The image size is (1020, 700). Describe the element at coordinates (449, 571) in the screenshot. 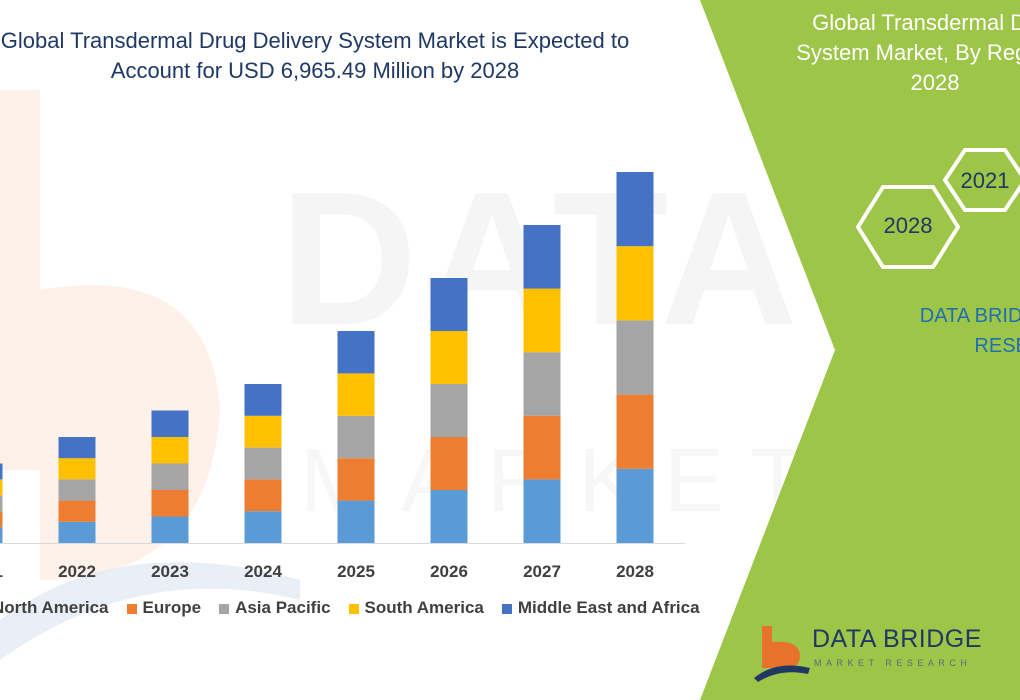

I see `x-tick-label-2026: 2026` at that location.